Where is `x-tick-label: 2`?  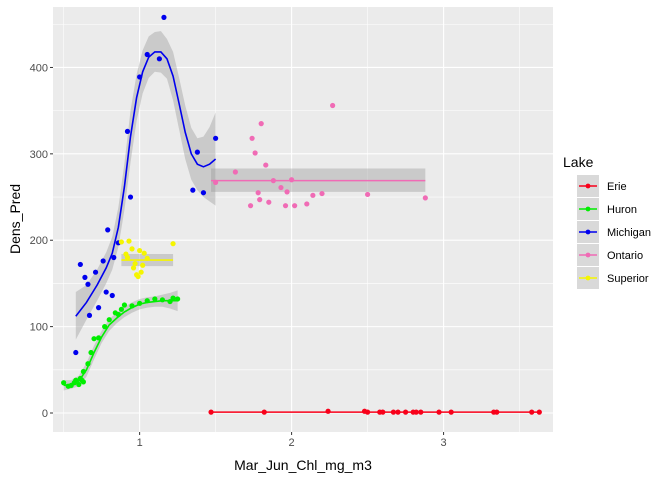
x-tick-label: 2 is located at coordinates (292, 443).